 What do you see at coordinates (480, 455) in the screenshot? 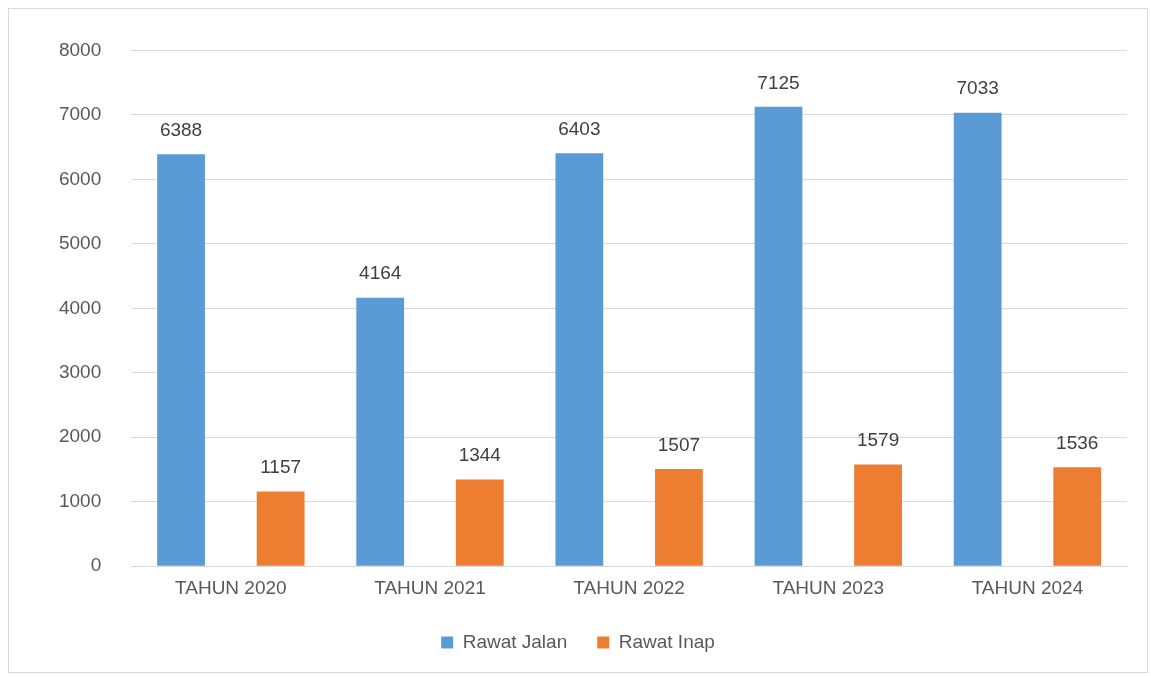
I see `data-label: 1344` at bounding box center [480, 455].